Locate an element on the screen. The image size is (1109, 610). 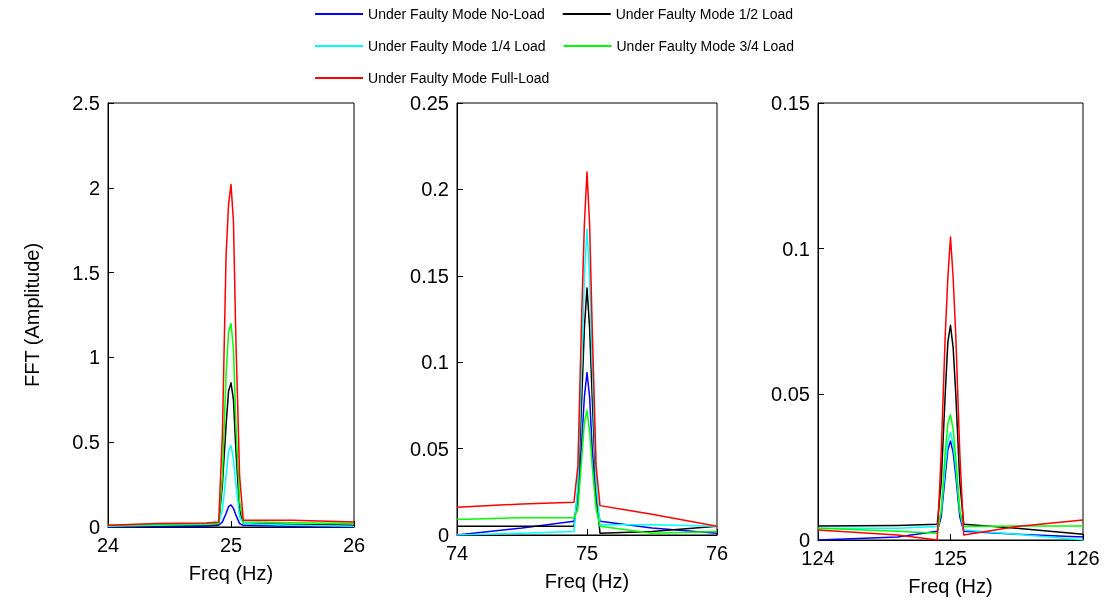
legend-label: Under Faulty Mode 1/4 Load is located at coordinates (457, 46).